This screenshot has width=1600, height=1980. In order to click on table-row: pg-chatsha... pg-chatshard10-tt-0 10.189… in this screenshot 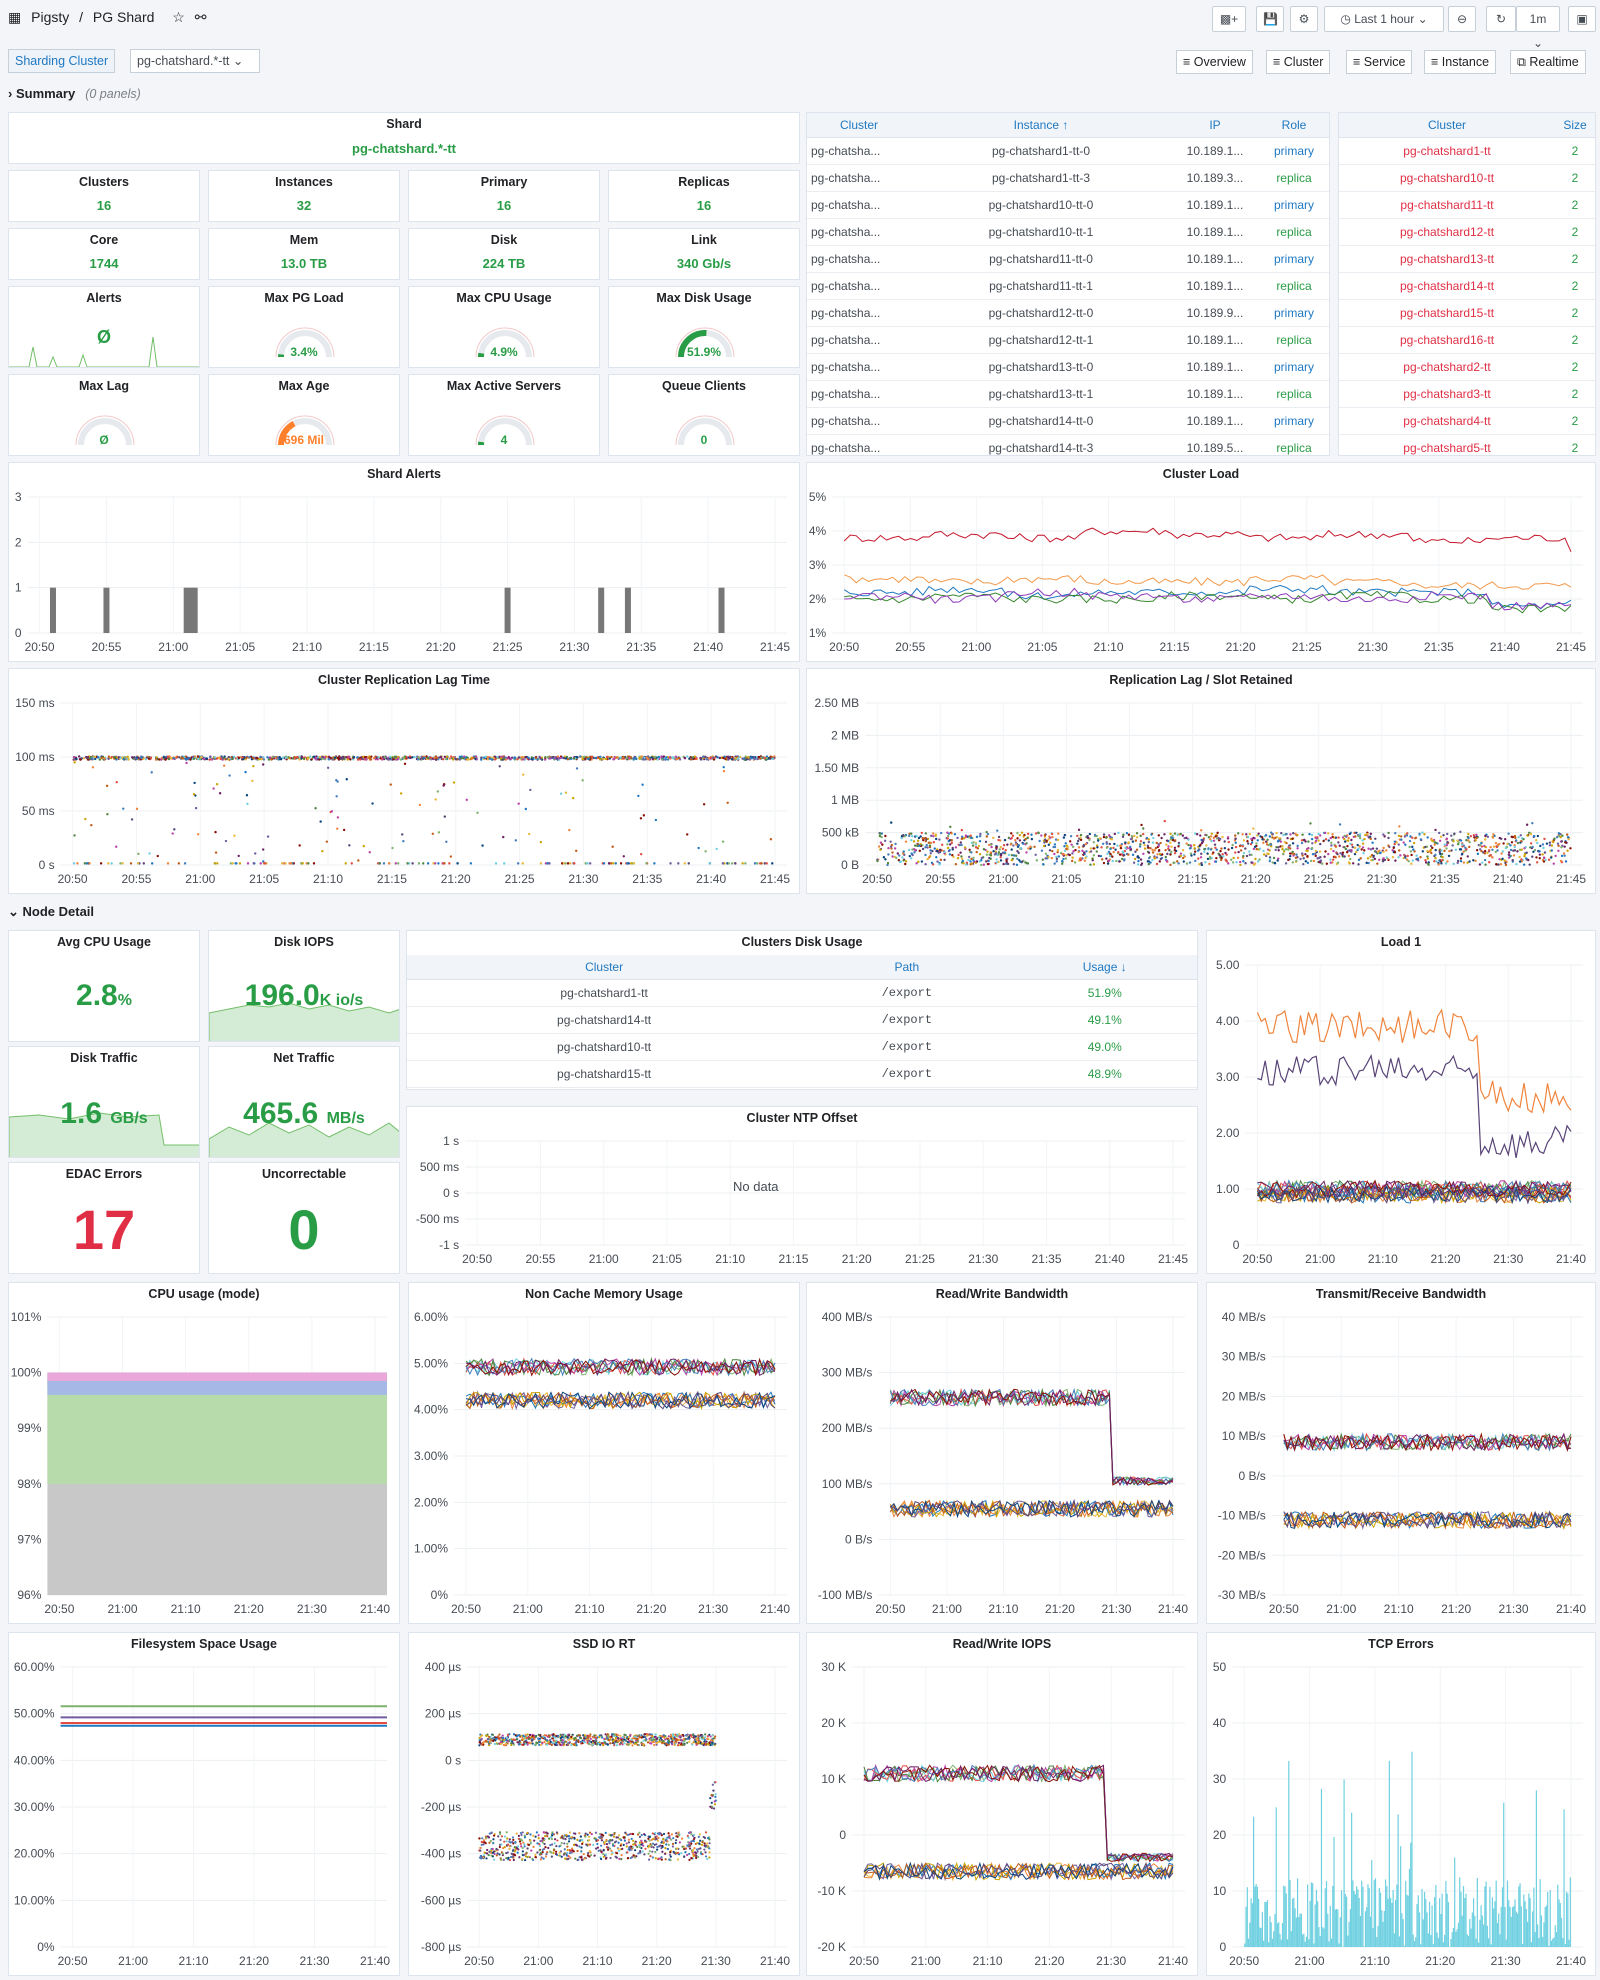, I will do `click(1068, 205)`.